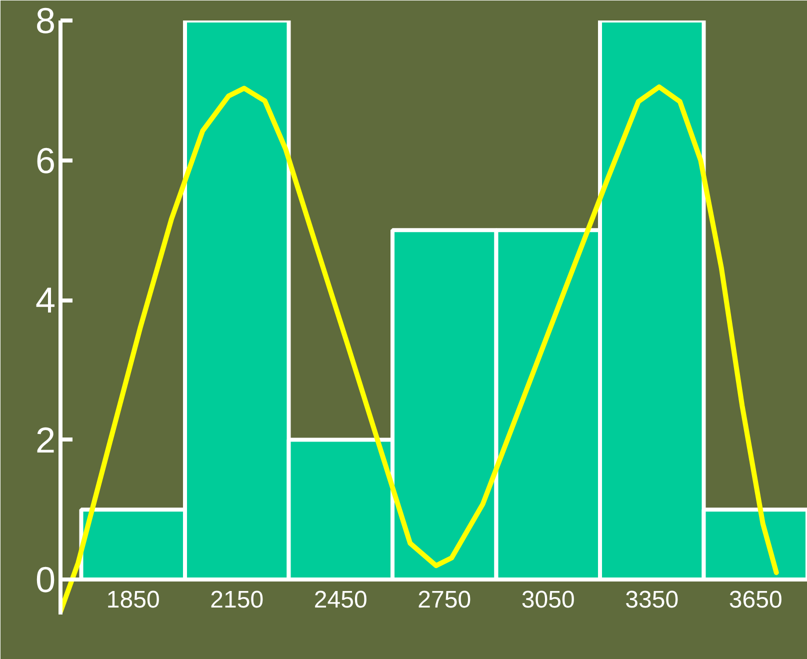 Image resolution: width=807 pixels, height=659 pixels. Describe the element at coordinates (45, 579) in the screenshot. I see `y-tick-label: 0` at that location.